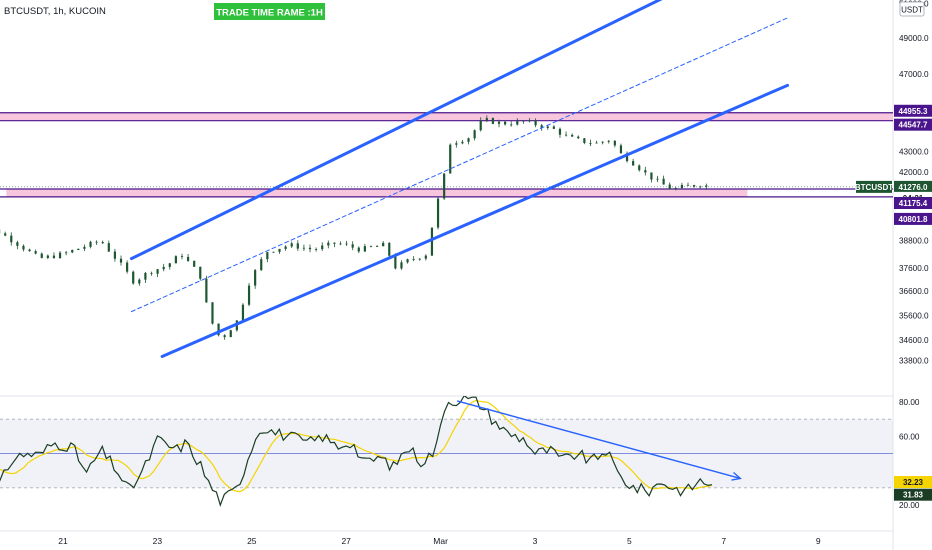  What do you see at coordinates (346, 541) in the screenshot?
I see `time-tick-label: 27` at bounding box center [346, 541].